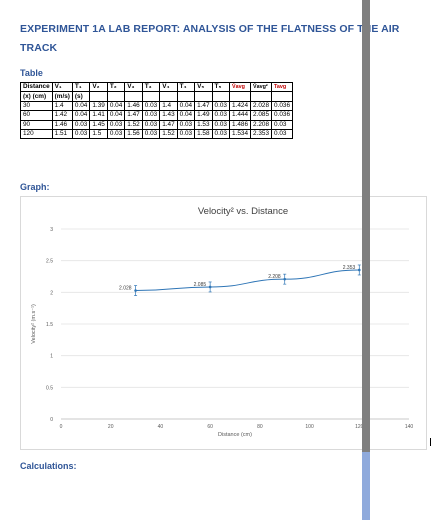 The height and width of the screenshot is (520, 435). I want to click on table-cell: 1.424, so click(240, 106).